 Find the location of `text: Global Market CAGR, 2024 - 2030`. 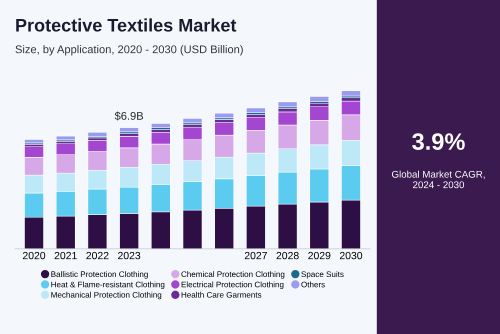

text: Global Market CAGR, 2024 - 2030 is located at coordinates (438, 179).